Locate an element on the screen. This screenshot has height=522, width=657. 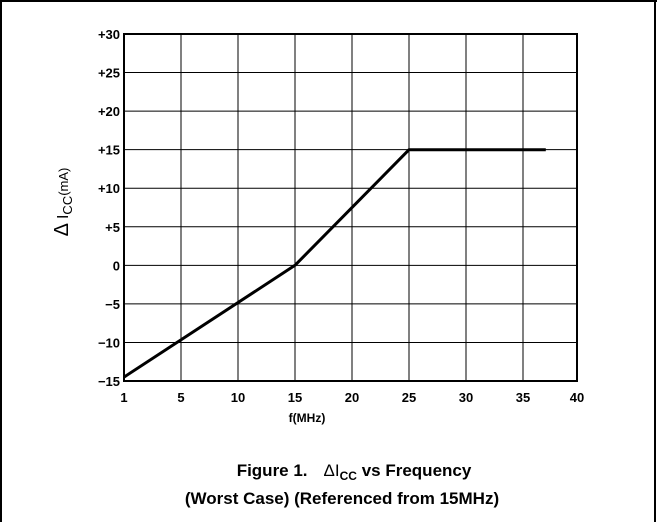
y-tick-label: +10 is located at coordinates (109, 188).